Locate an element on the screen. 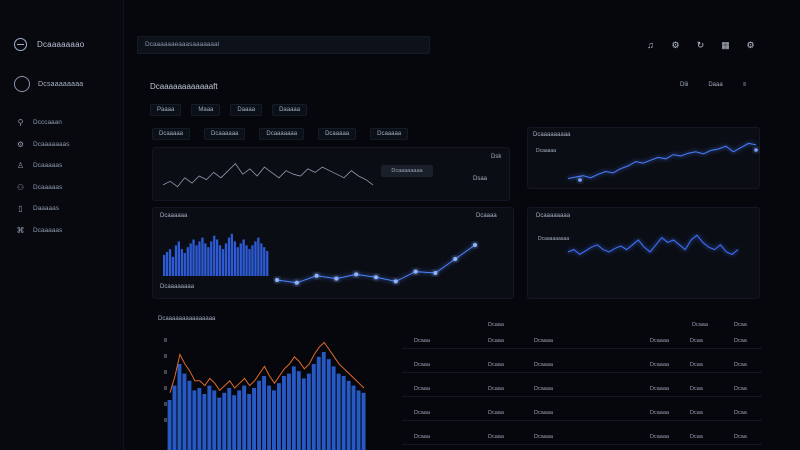  settings-icon: ⚙ is located at coordinates (750, 45).